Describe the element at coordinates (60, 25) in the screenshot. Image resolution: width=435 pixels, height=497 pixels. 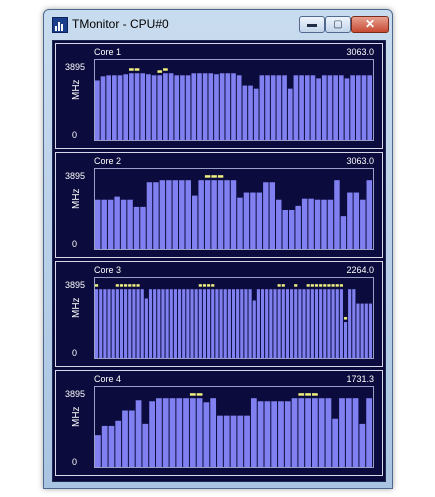
I see `bar-chart-icon` at that location.